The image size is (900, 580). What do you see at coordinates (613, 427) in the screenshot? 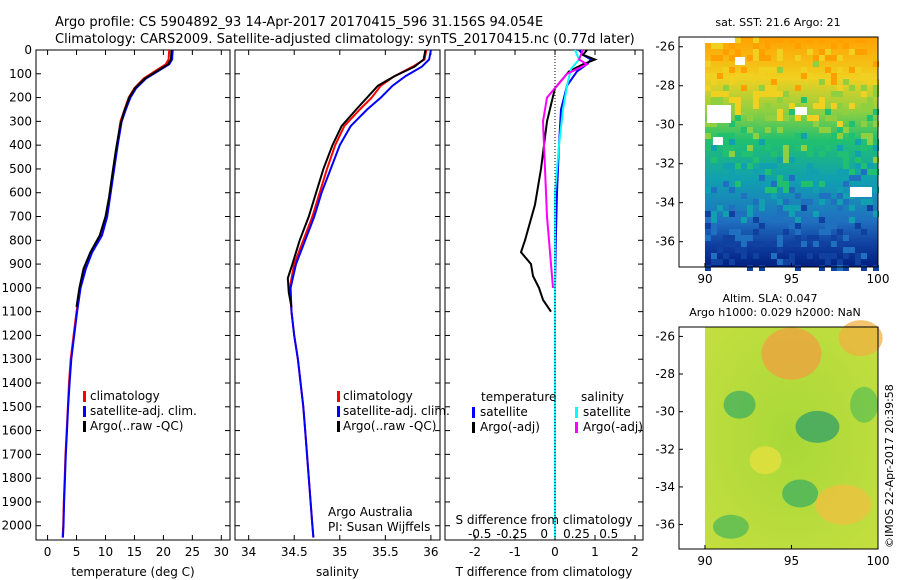
I see `legend-label: Argo(-adj)` at bounding box center [613, 427].